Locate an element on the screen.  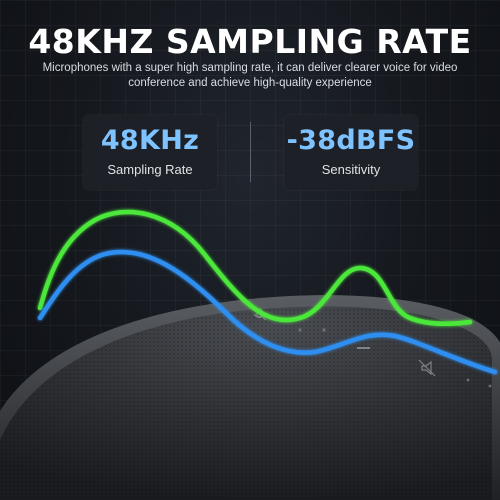
page-title: 48KHZ SAMPLING RATE is located at coordinates (250, 41).